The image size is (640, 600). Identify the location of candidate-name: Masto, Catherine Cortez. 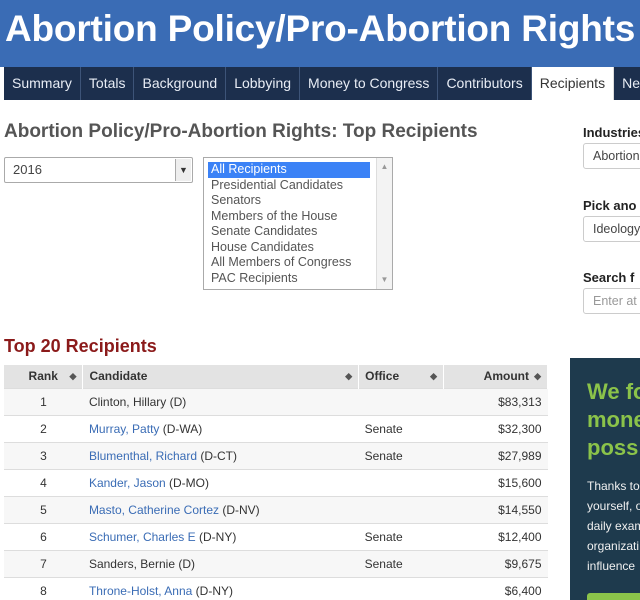
(153, 509).